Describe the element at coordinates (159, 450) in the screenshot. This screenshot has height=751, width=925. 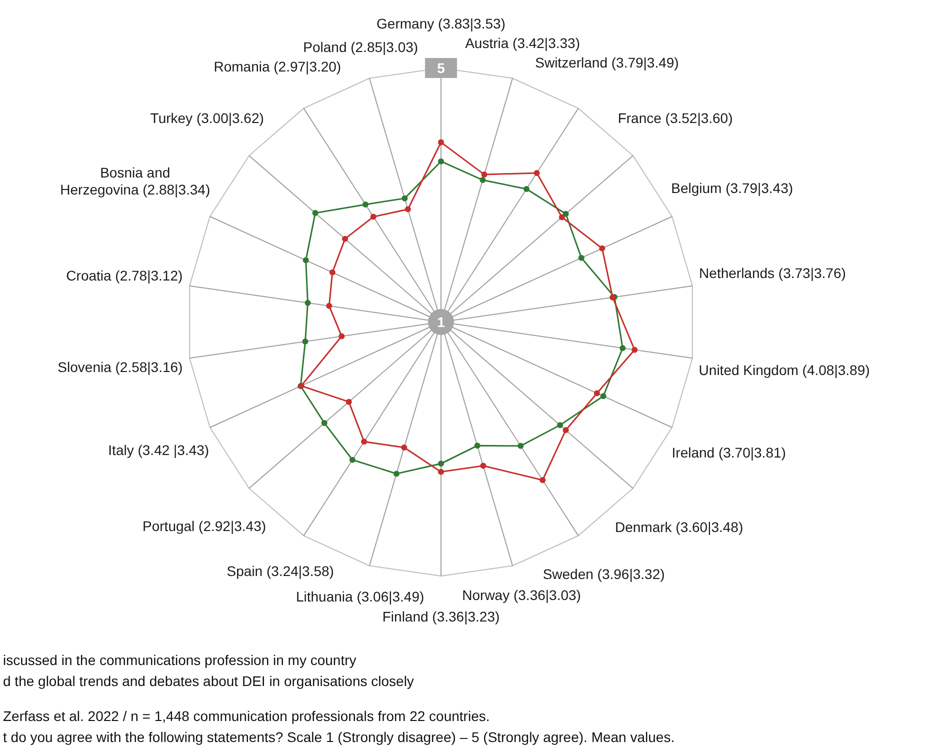
I see `spoke-label: Italy (3.42 |3.43)` at that location.